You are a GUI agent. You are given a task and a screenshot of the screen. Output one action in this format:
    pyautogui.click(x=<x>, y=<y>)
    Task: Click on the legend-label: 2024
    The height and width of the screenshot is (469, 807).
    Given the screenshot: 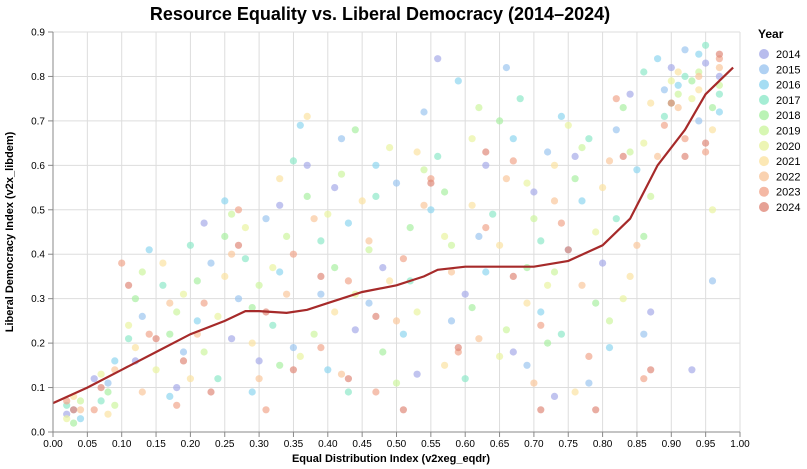 What is the action you would take?
    pyautogui.click(x=788, y=208)
    